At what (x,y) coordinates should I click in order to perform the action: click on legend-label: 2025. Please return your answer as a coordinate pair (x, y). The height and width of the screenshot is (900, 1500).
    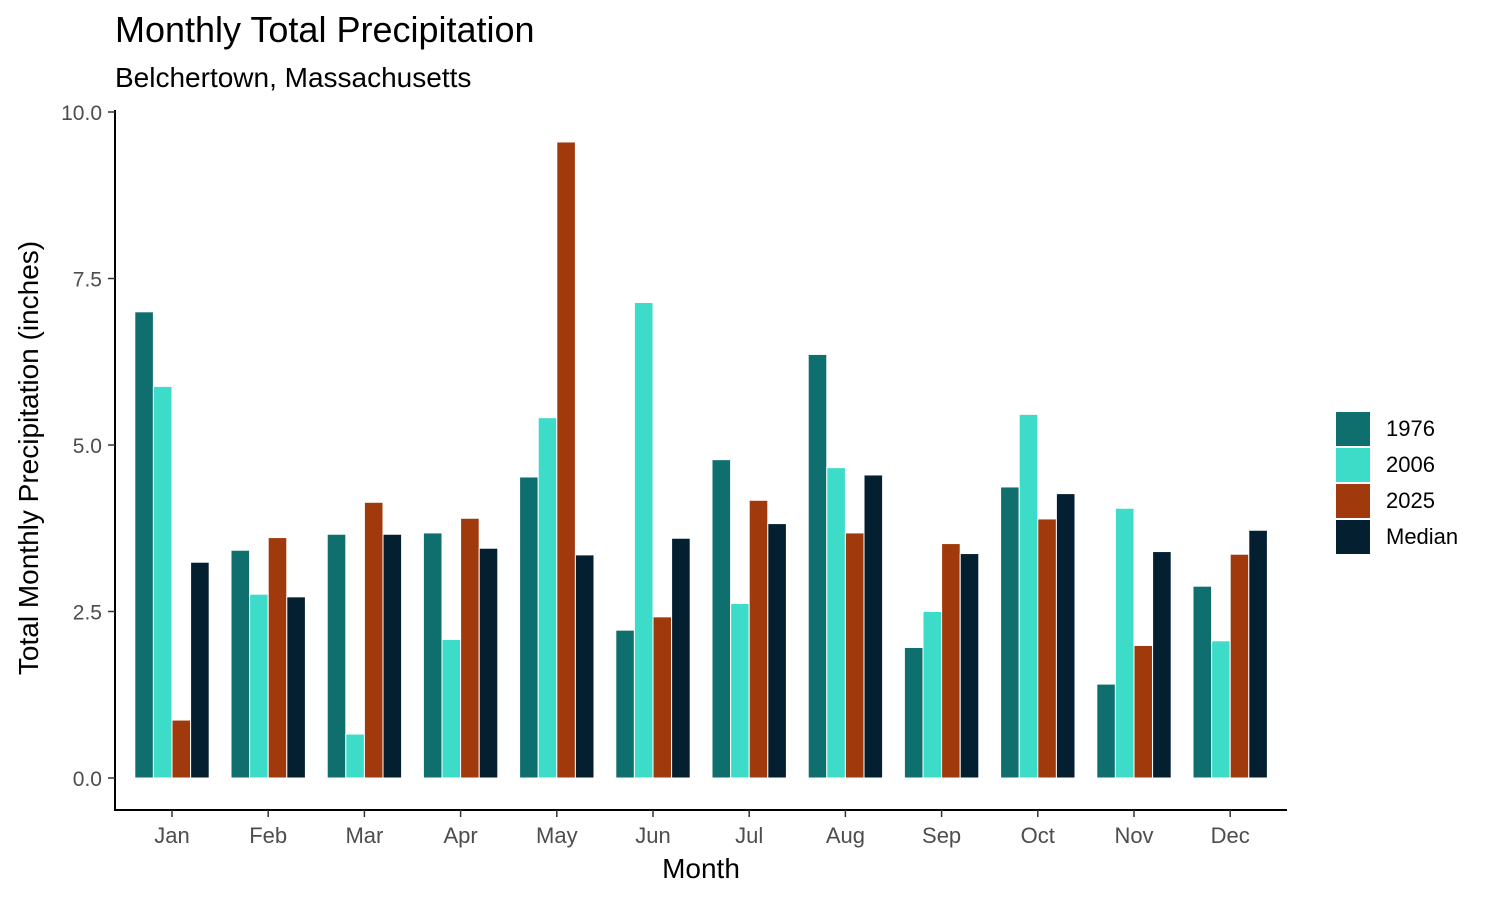
    Looking at the image, I should click on (1410, 500).